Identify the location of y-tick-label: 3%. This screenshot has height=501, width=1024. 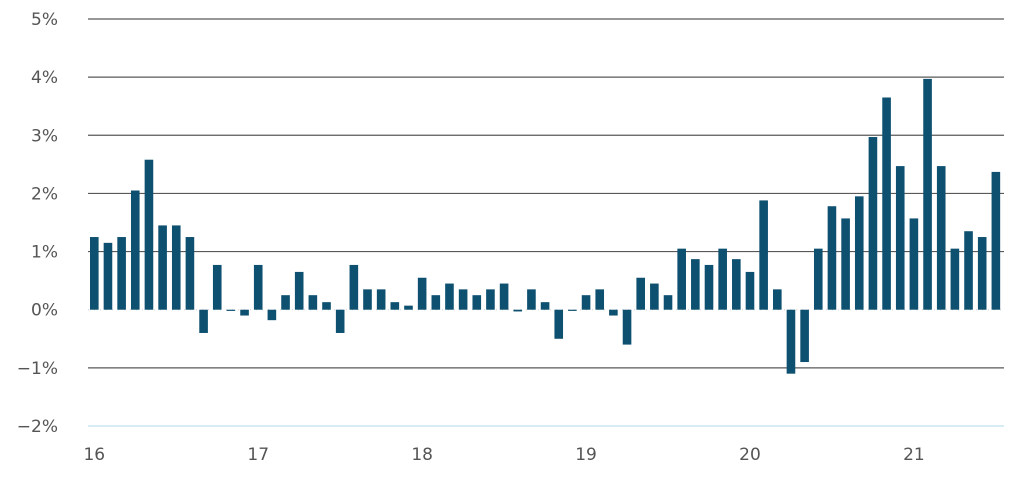
(44, 136).